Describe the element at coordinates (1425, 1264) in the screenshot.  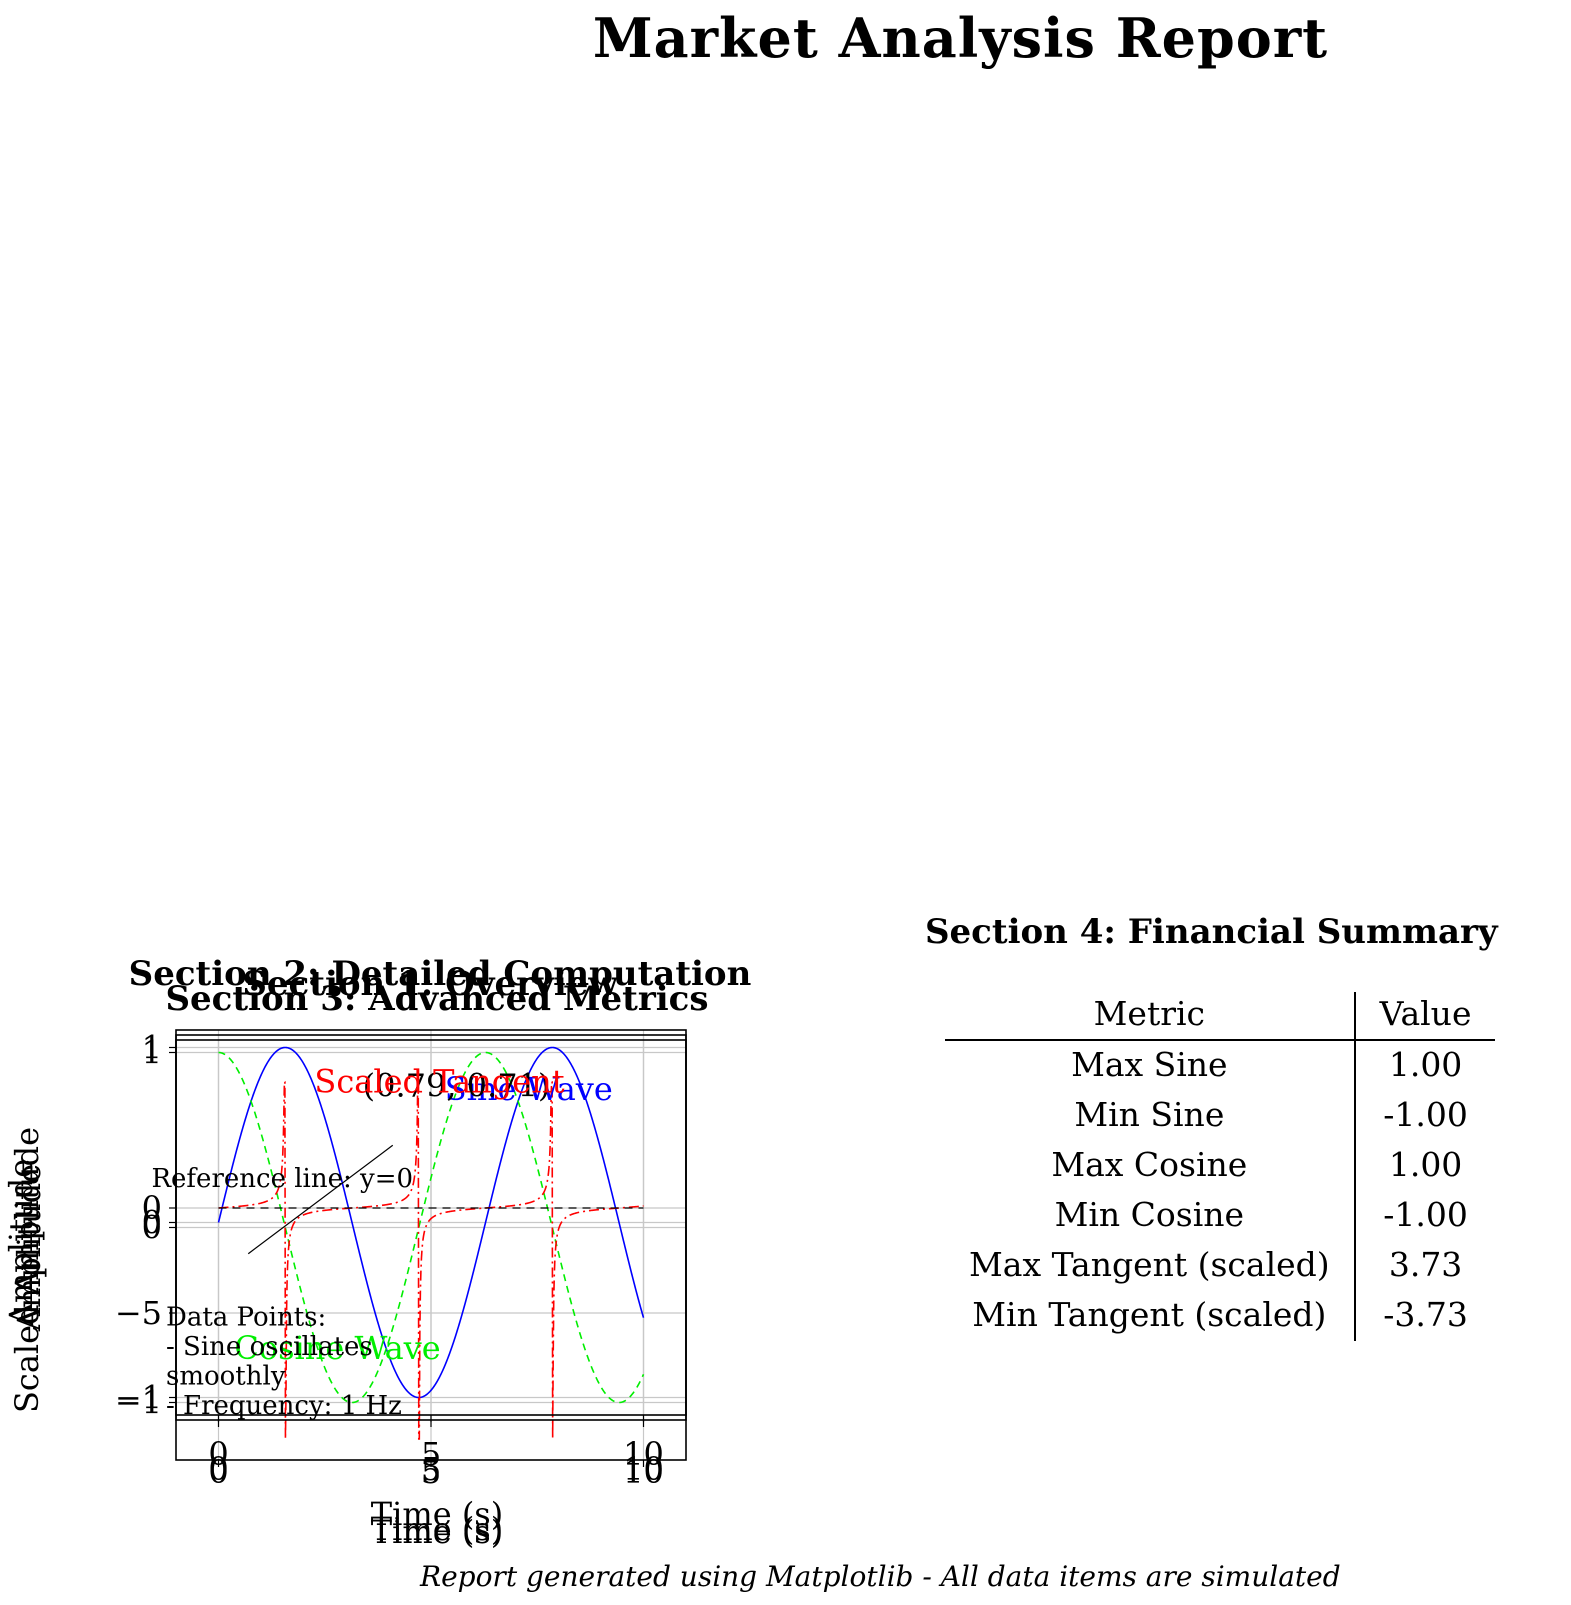
I see `table-cell: 3.73` at that location.